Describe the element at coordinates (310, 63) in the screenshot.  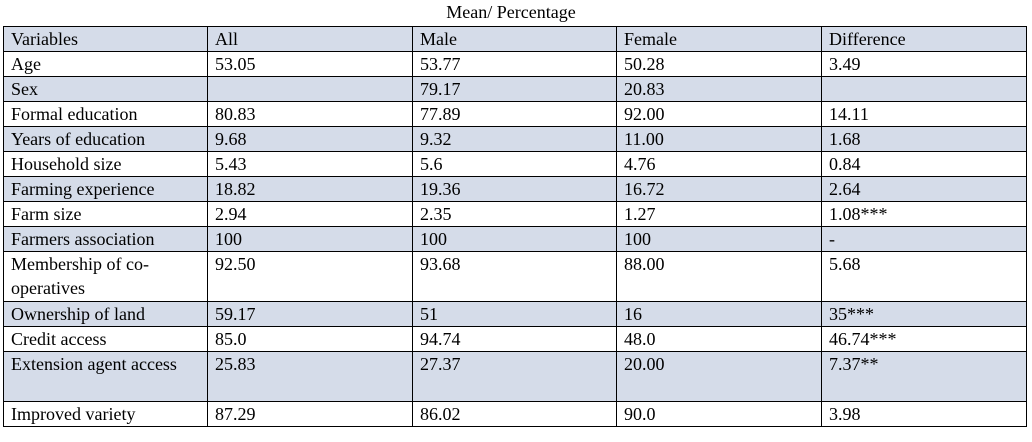
I see `all-cell: 53.05` at that location.